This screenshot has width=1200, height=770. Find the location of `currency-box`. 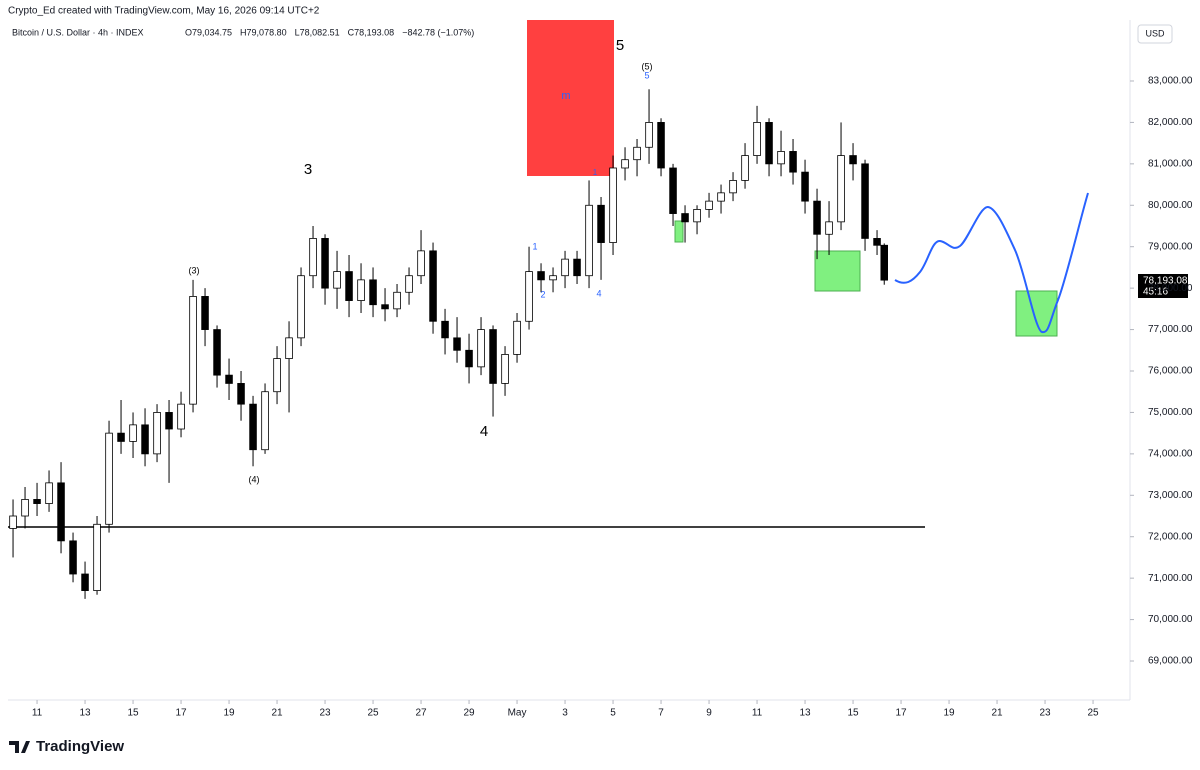

currency-box is located at coordinates (1155, 34).